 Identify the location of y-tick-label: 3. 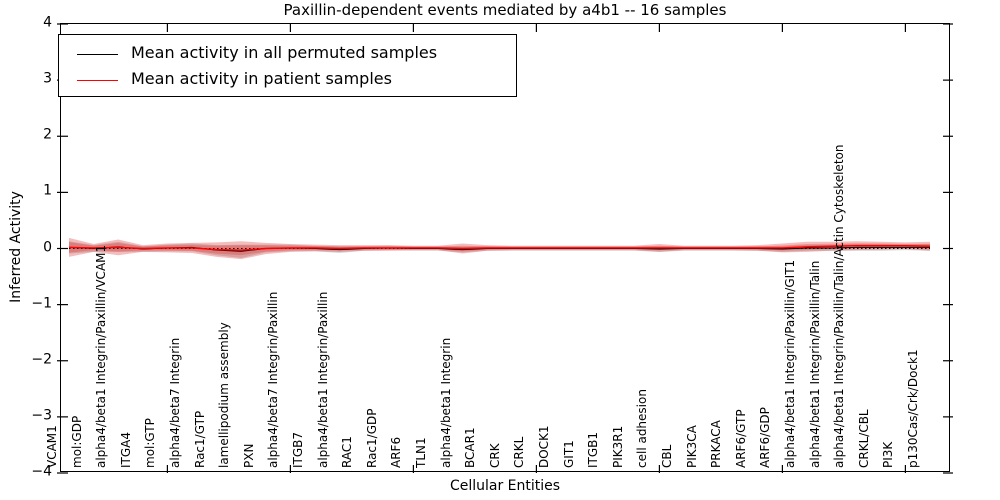
(47, 78).